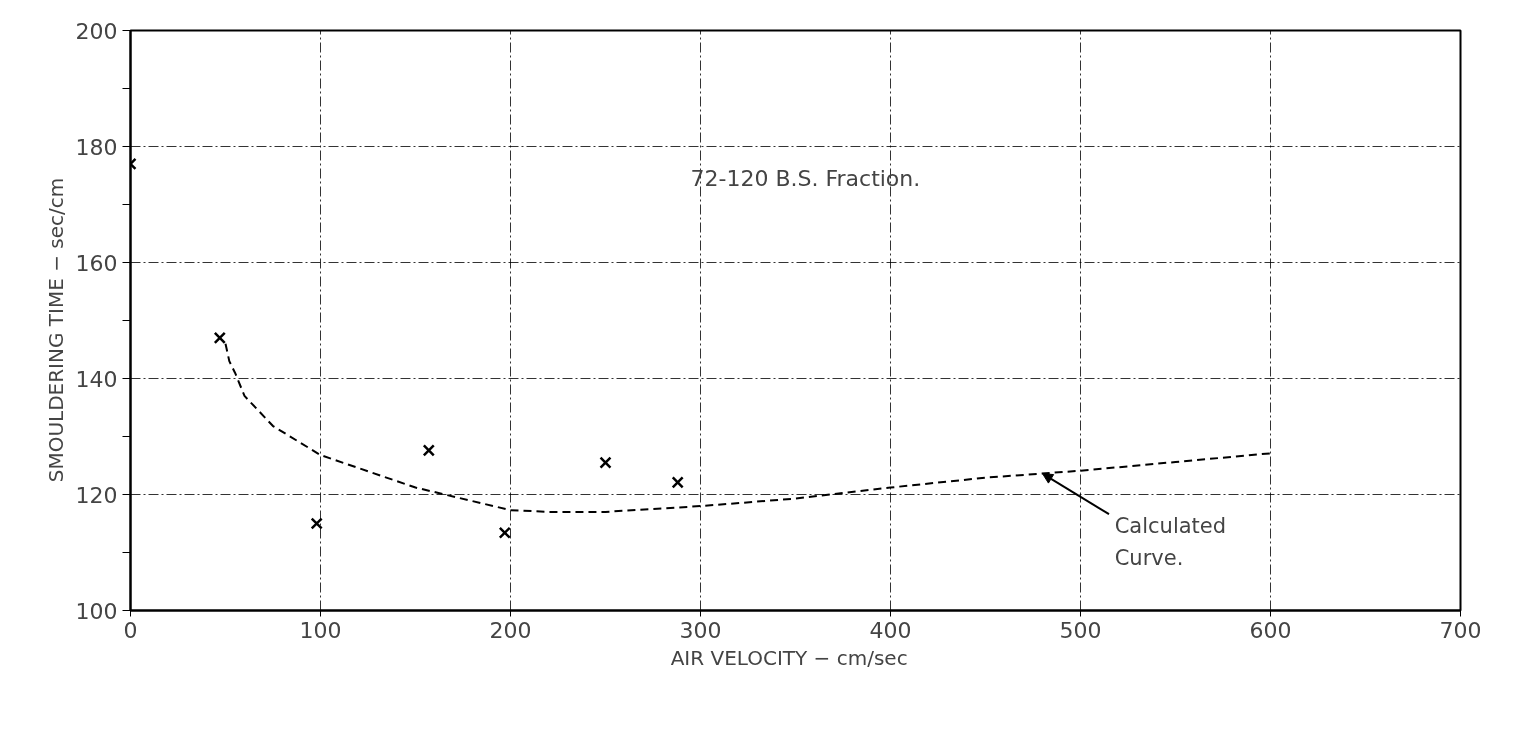 The width and height of the screenshot is (1530, 734). What do you see at coordinates (55, 330) in the screenshot?
I see `y-axis-title: SMOULDERING TIME − sec/cm` at bounding box center [55, 330].